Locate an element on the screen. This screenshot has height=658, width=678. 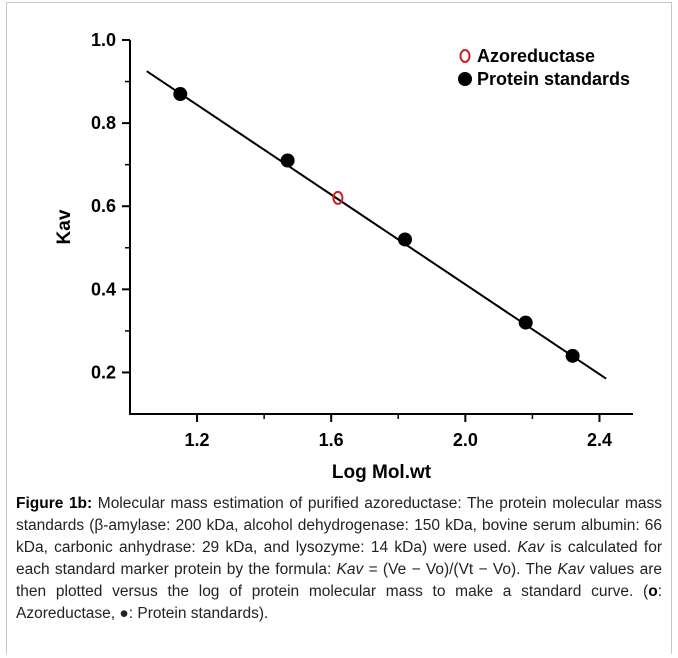
x-tick-label: 2.0 is located at coordinates (465, 440).